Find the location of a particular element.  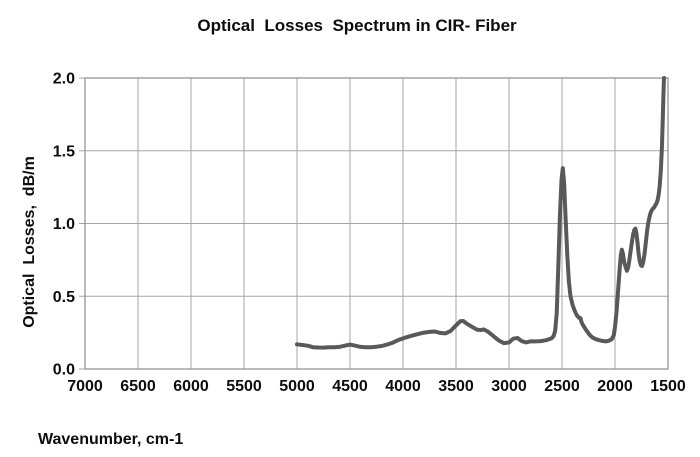

x-tick-label: 7000 is located at coordinates (85, 386).